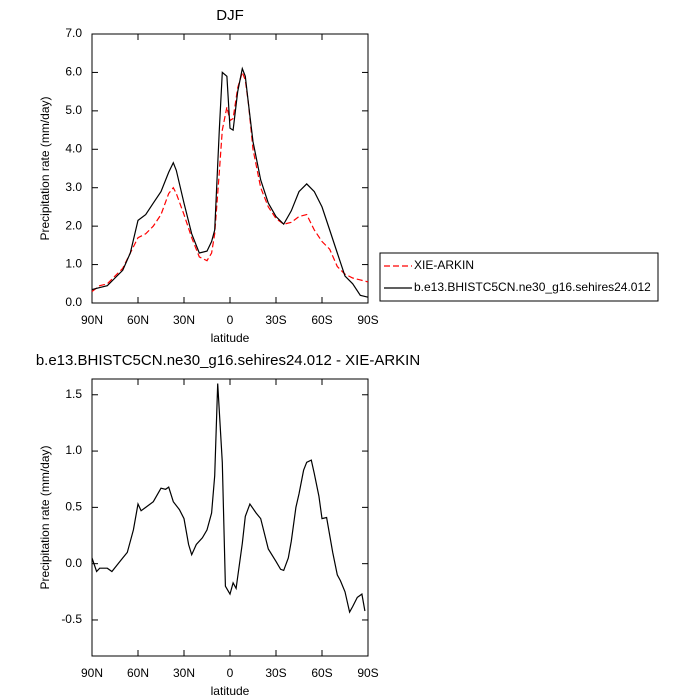 The image size is (700, 700). What do you see at coordinates (73, 507) in the screenshot?
I see `y-tick-label: 0.5` at bounding box center [73, 507].